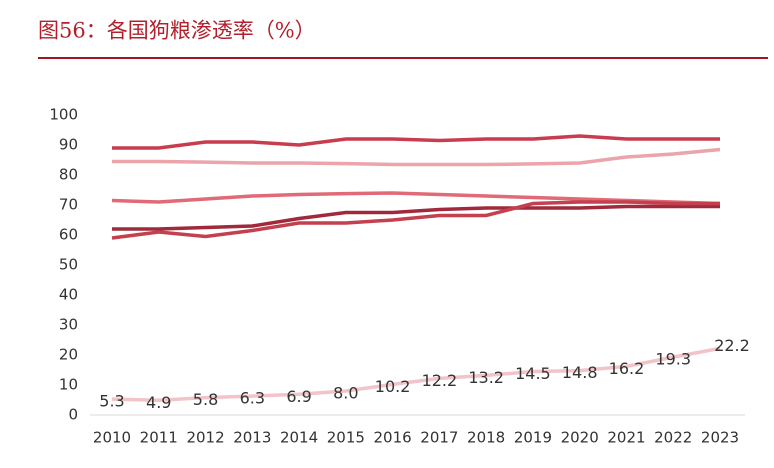  What do you see at coordinates (486, 438) in the screenshot?
I see `x-tick-label: 2018` at bounding box center [486, 438].